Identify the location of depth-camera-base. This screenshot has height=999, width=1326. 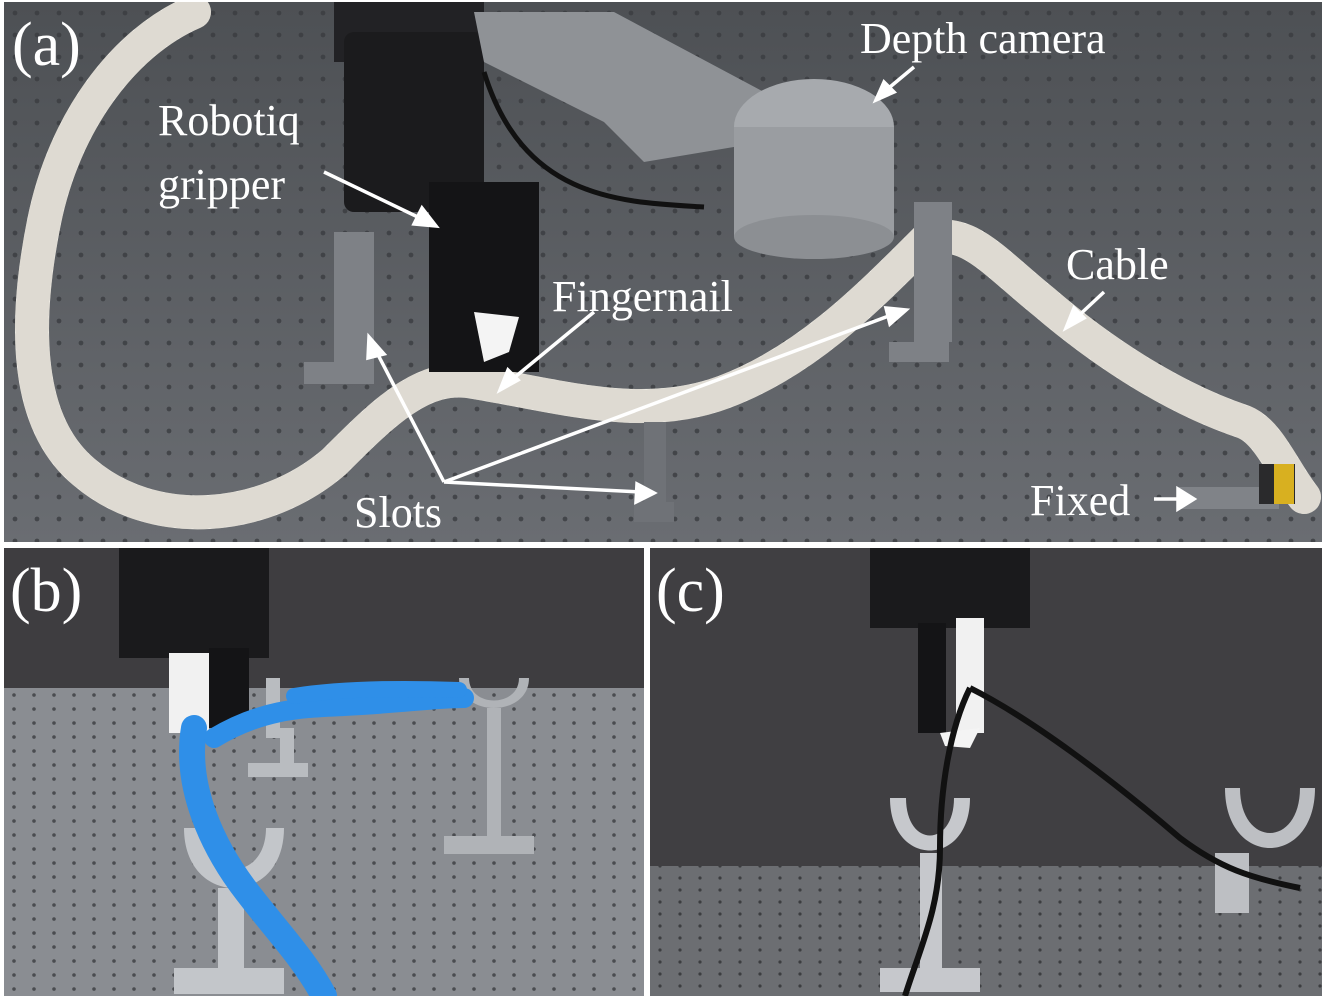
(814, 237).